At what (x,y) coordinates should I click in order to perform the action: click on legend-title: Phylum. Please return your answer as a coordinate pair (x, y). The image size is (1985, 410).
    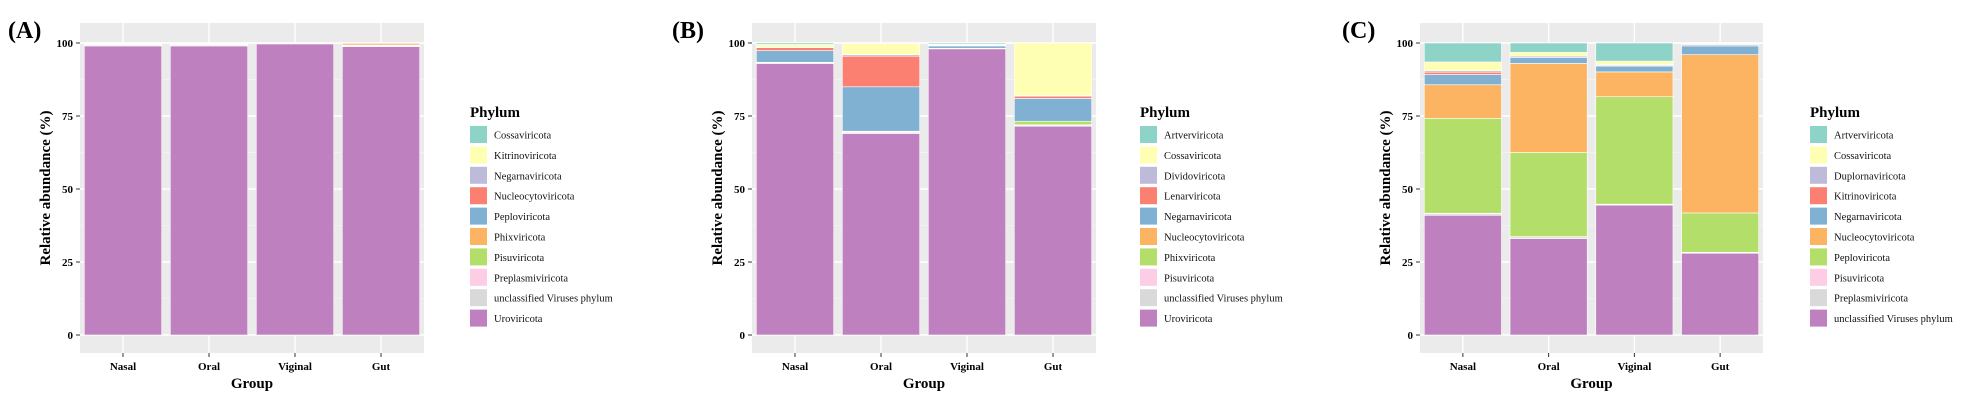
    Looking at the image, I should click on (1165, 113).